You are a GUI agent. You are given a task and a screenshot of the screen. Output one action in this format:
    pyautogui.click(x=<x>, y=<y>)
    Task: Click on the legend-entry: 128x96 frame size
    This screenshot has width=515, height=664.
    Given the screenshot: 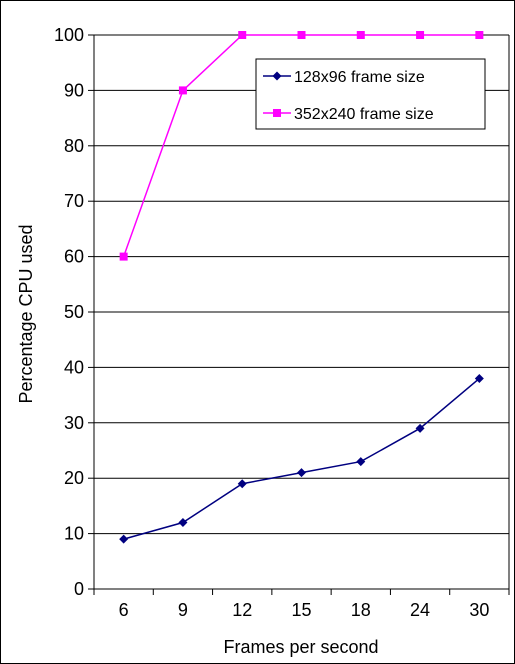 What is the action you would take?
    pyautogui.click(x=359, y=77)
    